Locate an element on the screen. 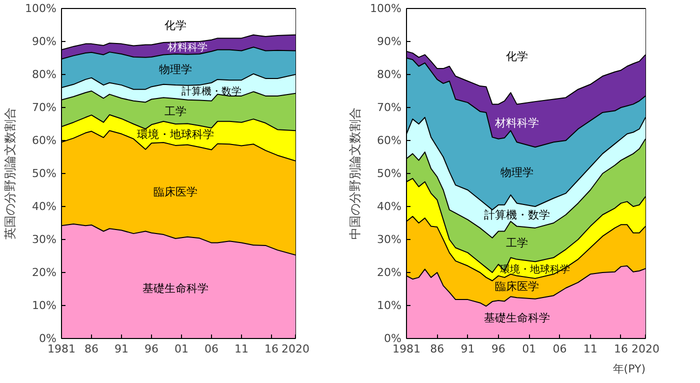  y-axis-title: 英国の分野別論文数割合 is located at coordinates (10, 174).